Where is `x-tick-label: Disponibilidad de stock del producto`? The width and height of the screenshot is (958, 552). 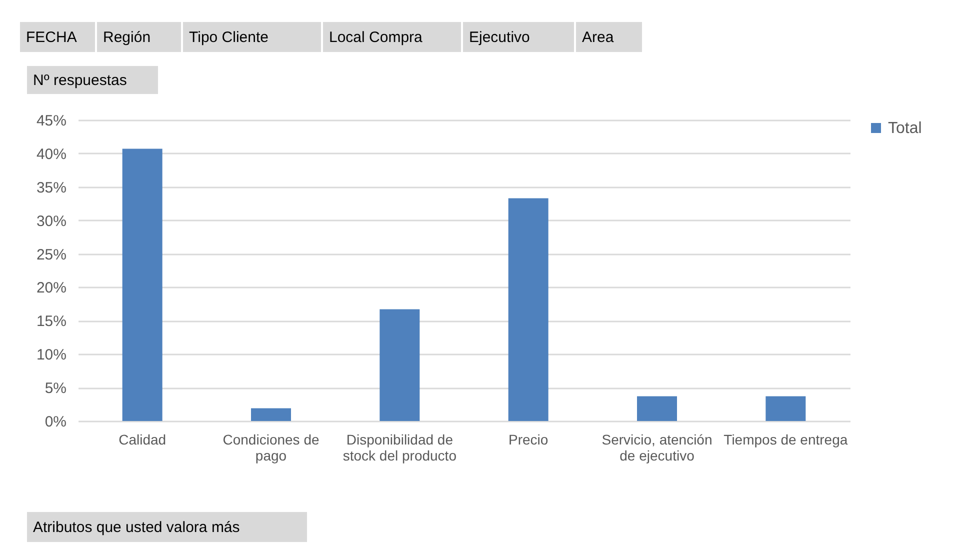
x-tick-label: Disponibilidad de stock del producto is located at coordinates (399, 448).